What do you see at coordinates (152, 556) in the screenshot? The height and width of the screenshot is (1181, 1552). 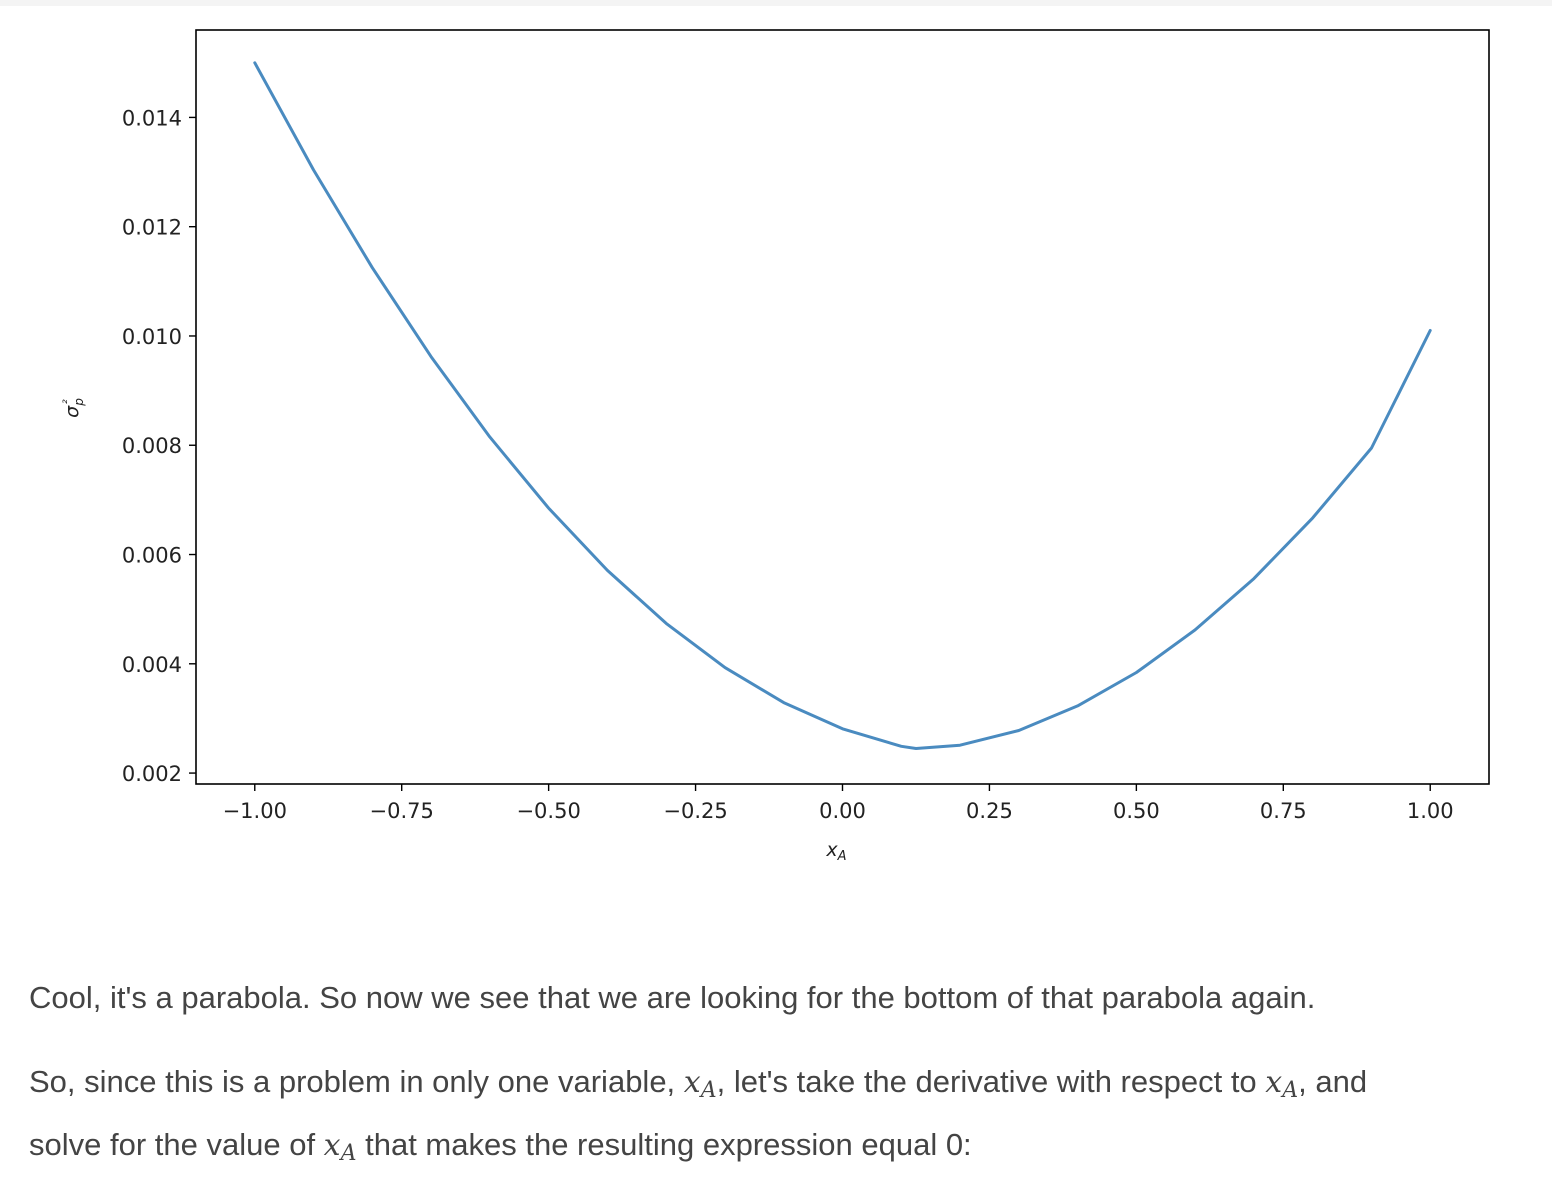 I see `y-tick-label: 0.006` at bounding box center [152, 556].